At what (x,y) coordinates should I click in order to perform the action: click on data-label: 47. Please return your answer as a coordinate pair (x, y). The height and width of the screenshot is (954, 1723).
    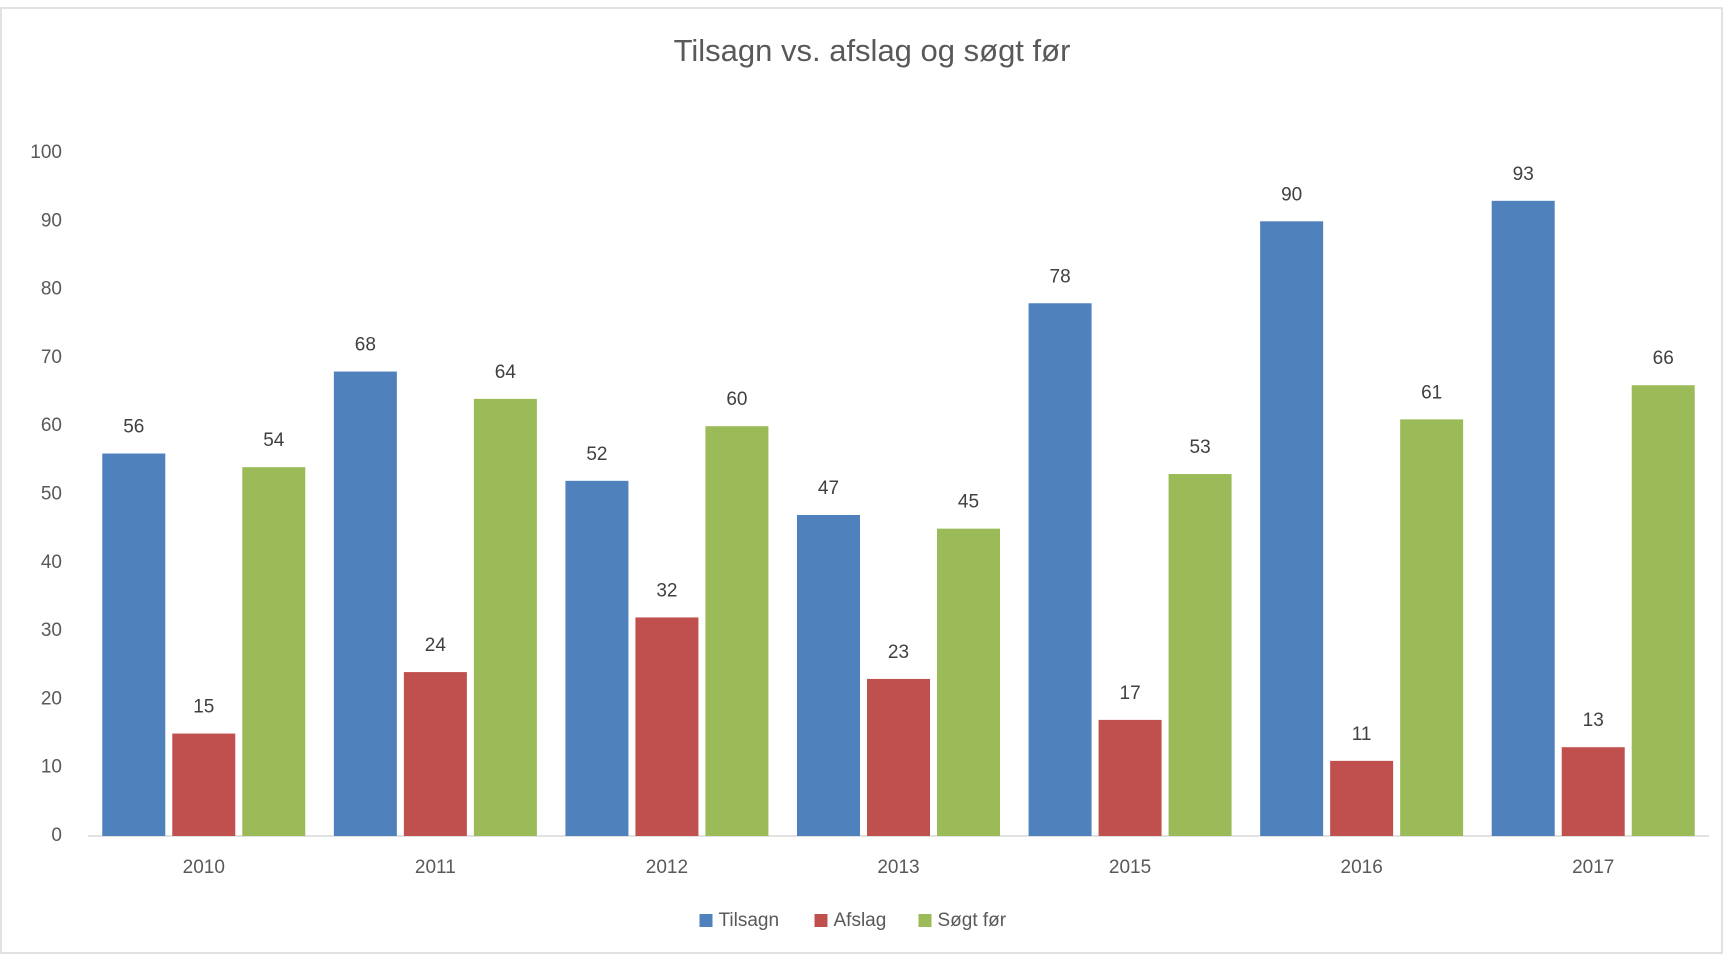
    Looking at the image, I should click on (828, 488).